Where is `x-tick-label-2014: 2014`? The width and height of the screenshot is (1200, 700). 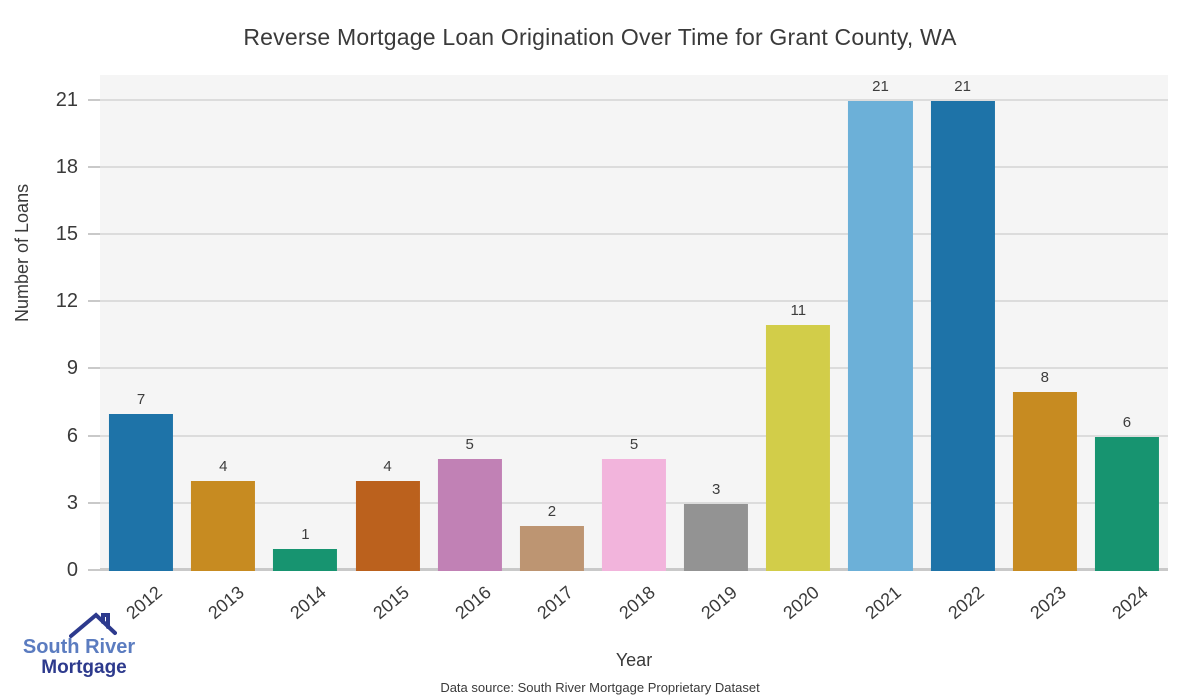
x-tick-label-2014: 2014 is located at coordinates (308, 603).